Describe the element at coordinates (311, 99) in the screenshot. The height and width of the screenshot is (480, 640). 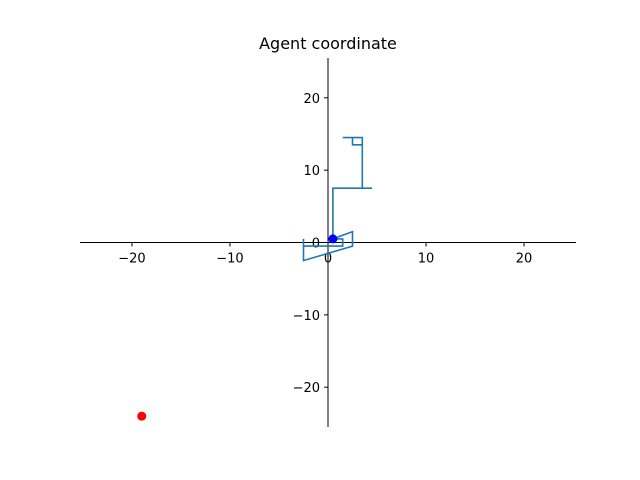
I see `y-tick-label: 20` at that location.